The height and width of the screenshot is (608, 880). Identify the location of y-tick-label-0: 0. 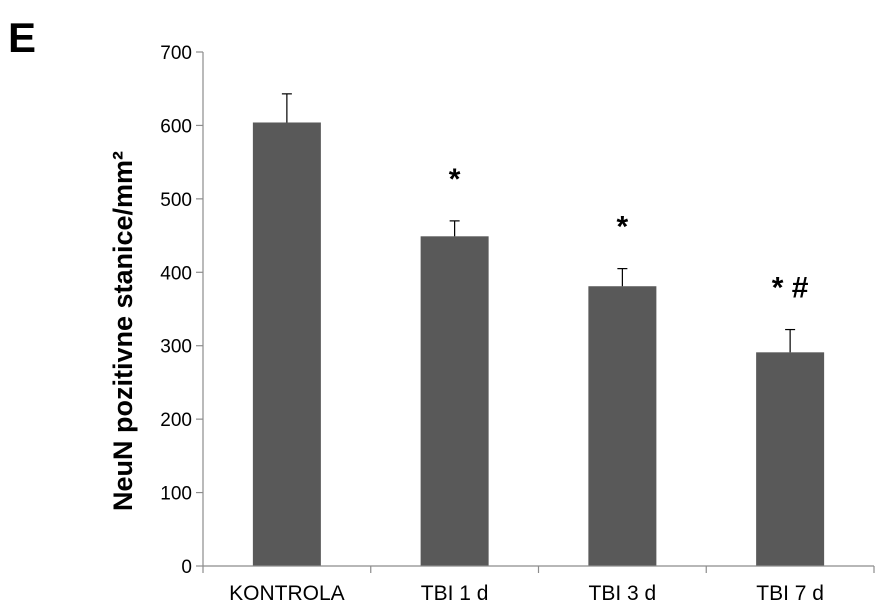
(186, 567).